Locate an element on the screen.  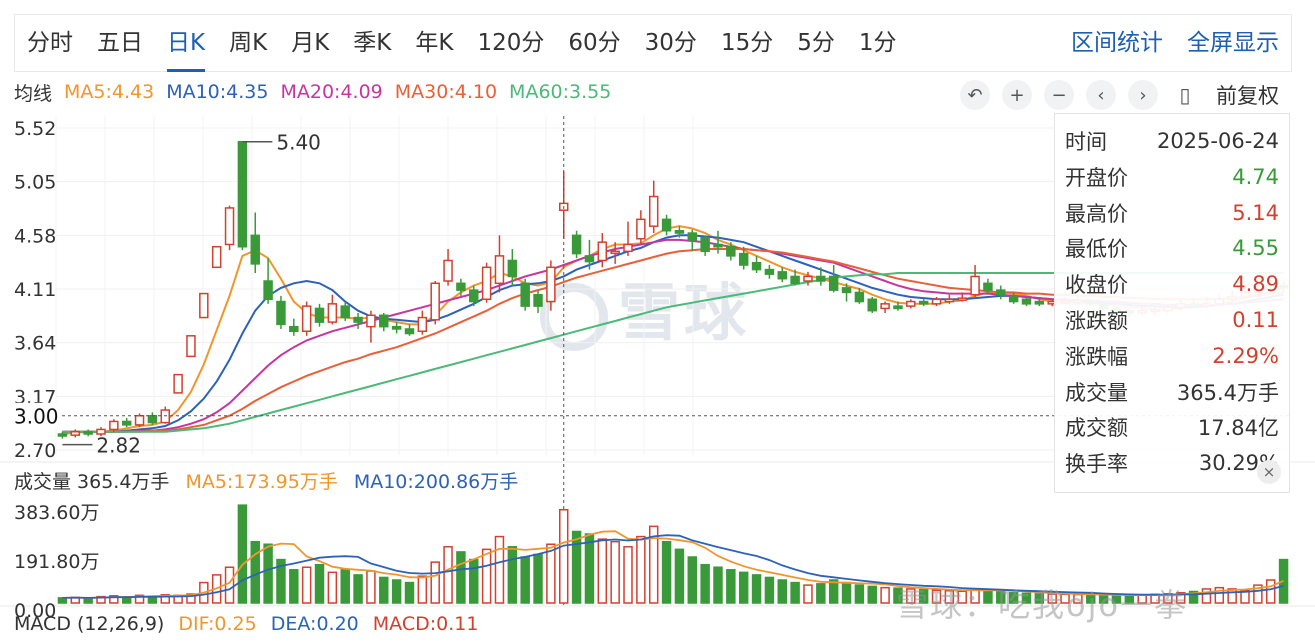
ma20-value: MA20:4.09 is located at coordinates (331, 92).